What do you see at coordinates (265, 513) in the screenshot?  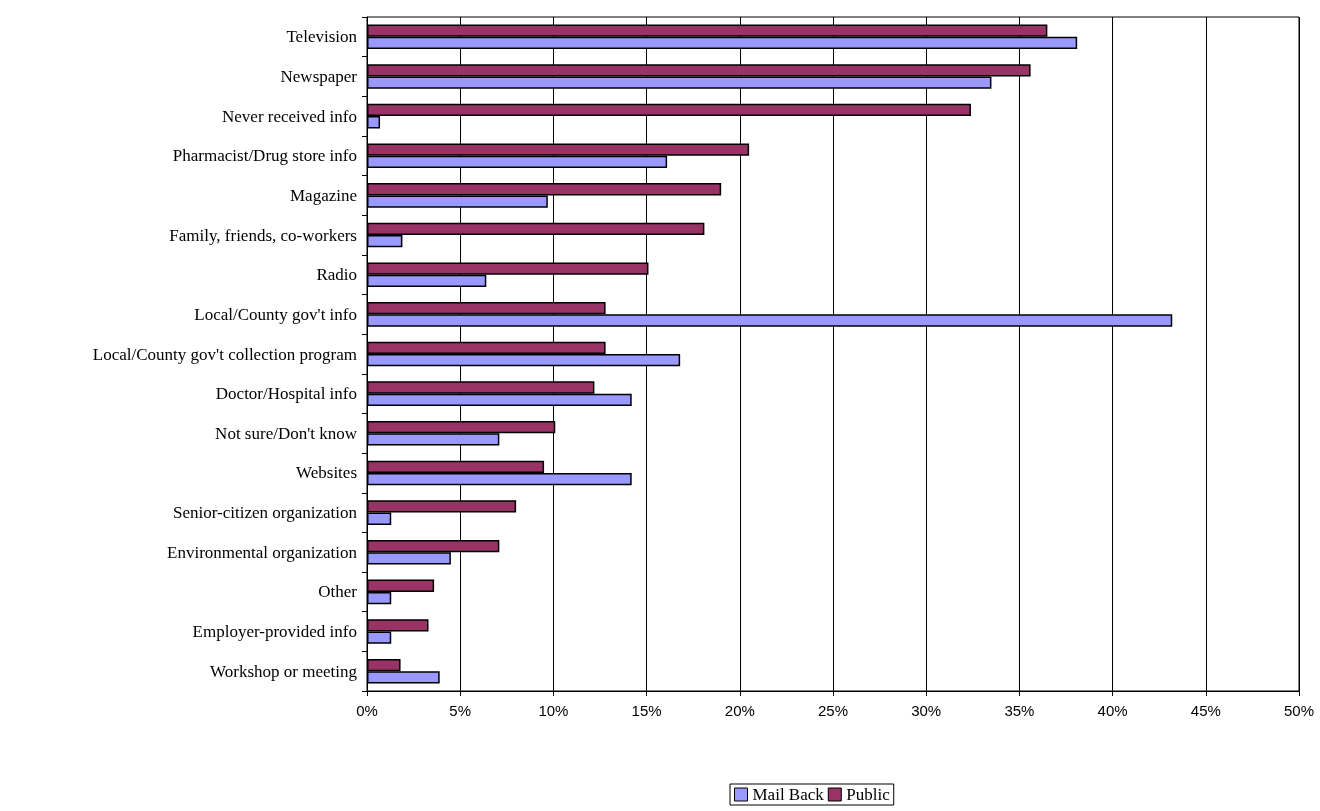 I see `y-tick-label: Senior-citizen organization` at bounding box center [265, 513].